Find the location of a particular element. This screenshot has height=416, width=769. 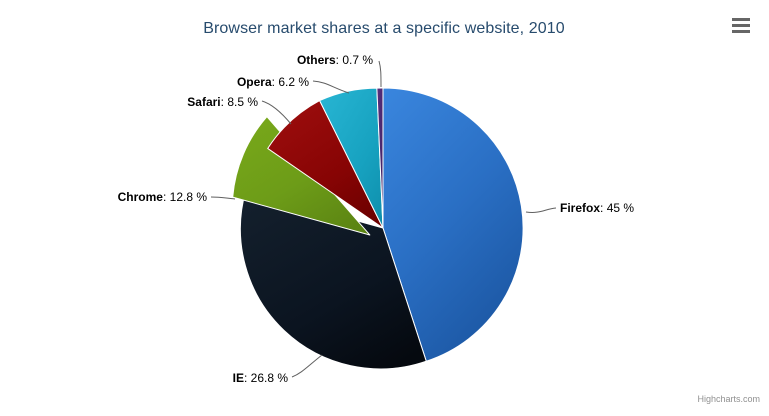

data-label-safari: Safari: 8.5 % is located at coordinates (222, 102).